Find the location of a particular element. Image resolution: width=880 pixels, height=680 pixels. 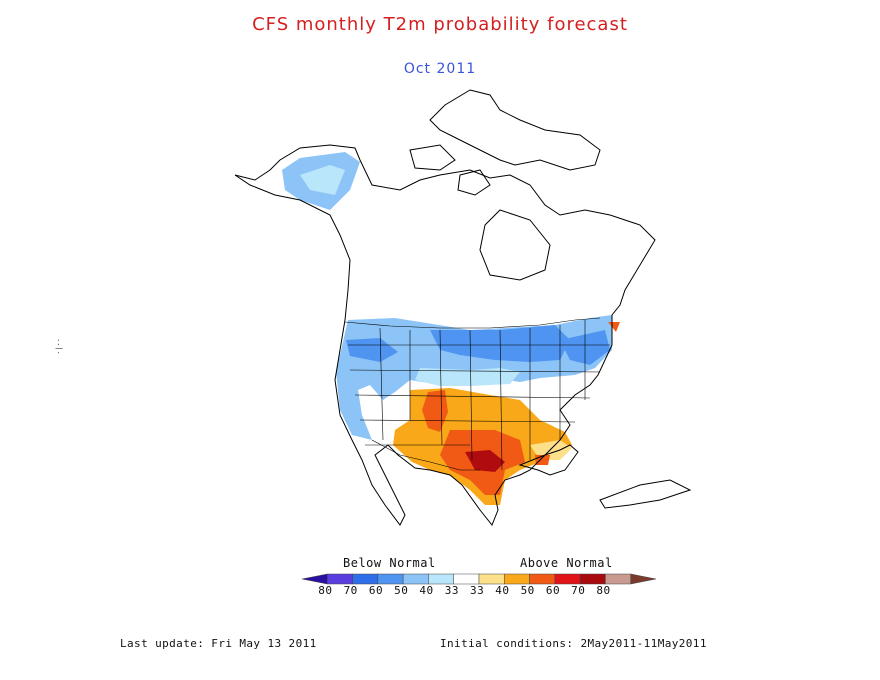

map-subtitle: Oct 2011 is located at coordinates (440, 69).